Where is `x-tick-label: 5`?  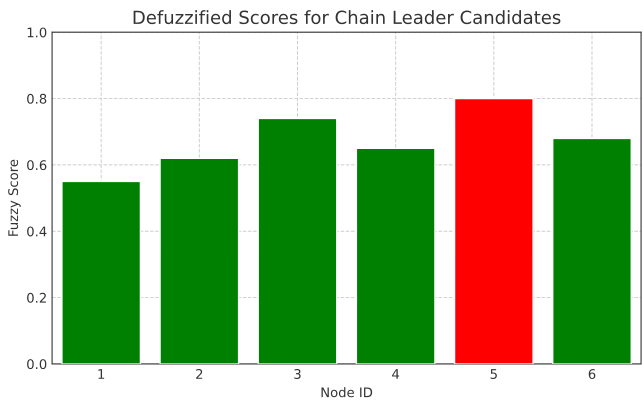 x-tick-label: 5 is located at coordinates (493, 374).